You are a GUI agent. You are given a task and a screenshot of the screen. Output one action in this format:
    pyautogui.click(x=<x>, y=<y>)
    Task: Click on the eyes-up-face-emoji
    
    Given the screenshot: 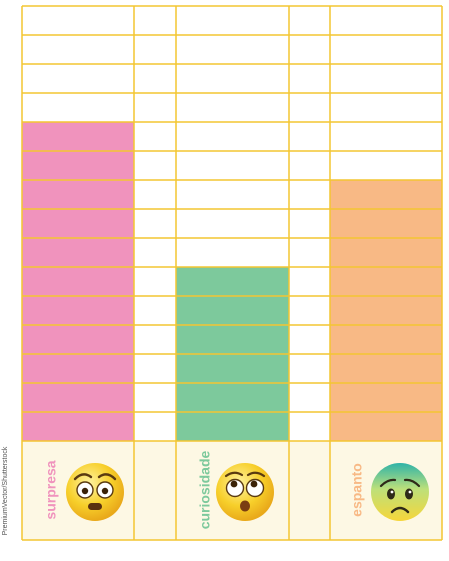 What is the action you would take?
    pyautogui.click(x=245, y=492)
    